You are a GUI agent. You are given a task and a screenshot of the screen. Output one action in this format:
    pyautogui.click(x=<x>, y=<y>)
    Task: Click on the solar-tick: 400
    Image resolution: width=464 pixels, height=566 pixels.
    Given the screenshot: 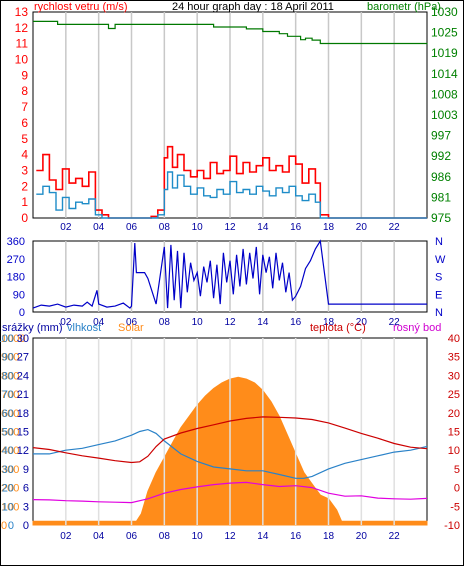 What is the action you would take?
    pyautogui.click(x=10, y=451)
    